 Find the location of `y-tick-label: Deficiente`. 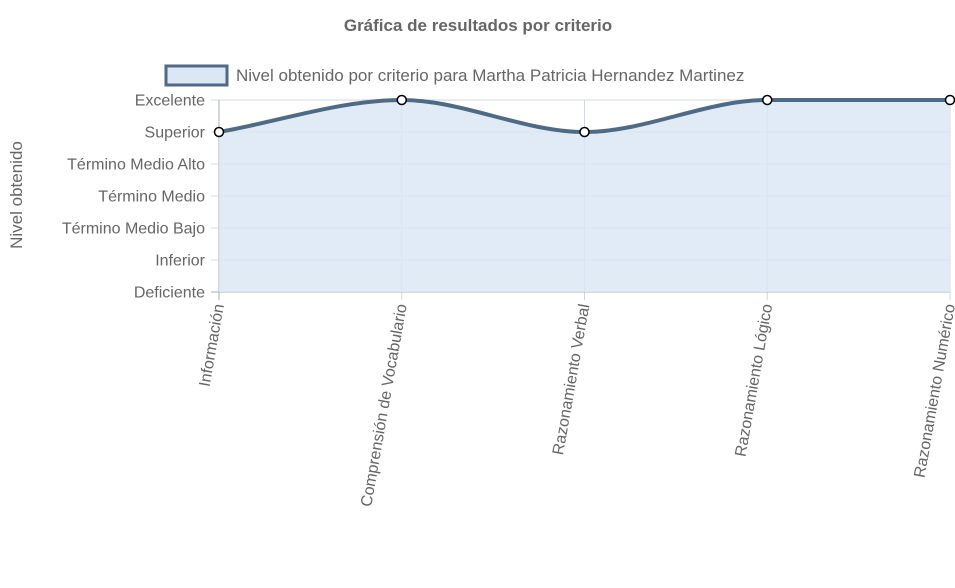

y-tick-label: Deficiente is located at coordinates (169, 293).